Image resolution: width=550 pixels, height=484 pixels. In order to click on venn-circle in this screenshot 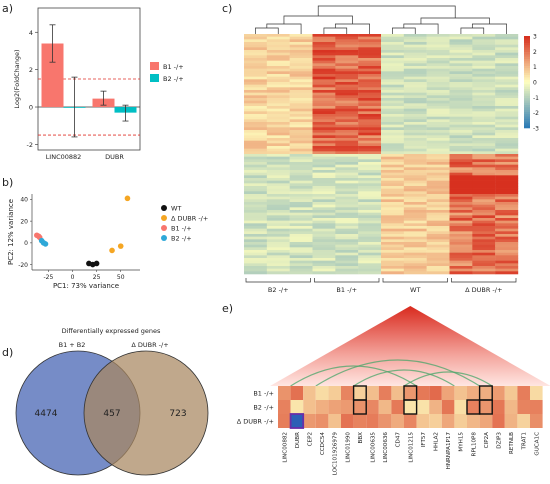, I will do `click(146, 413)`.